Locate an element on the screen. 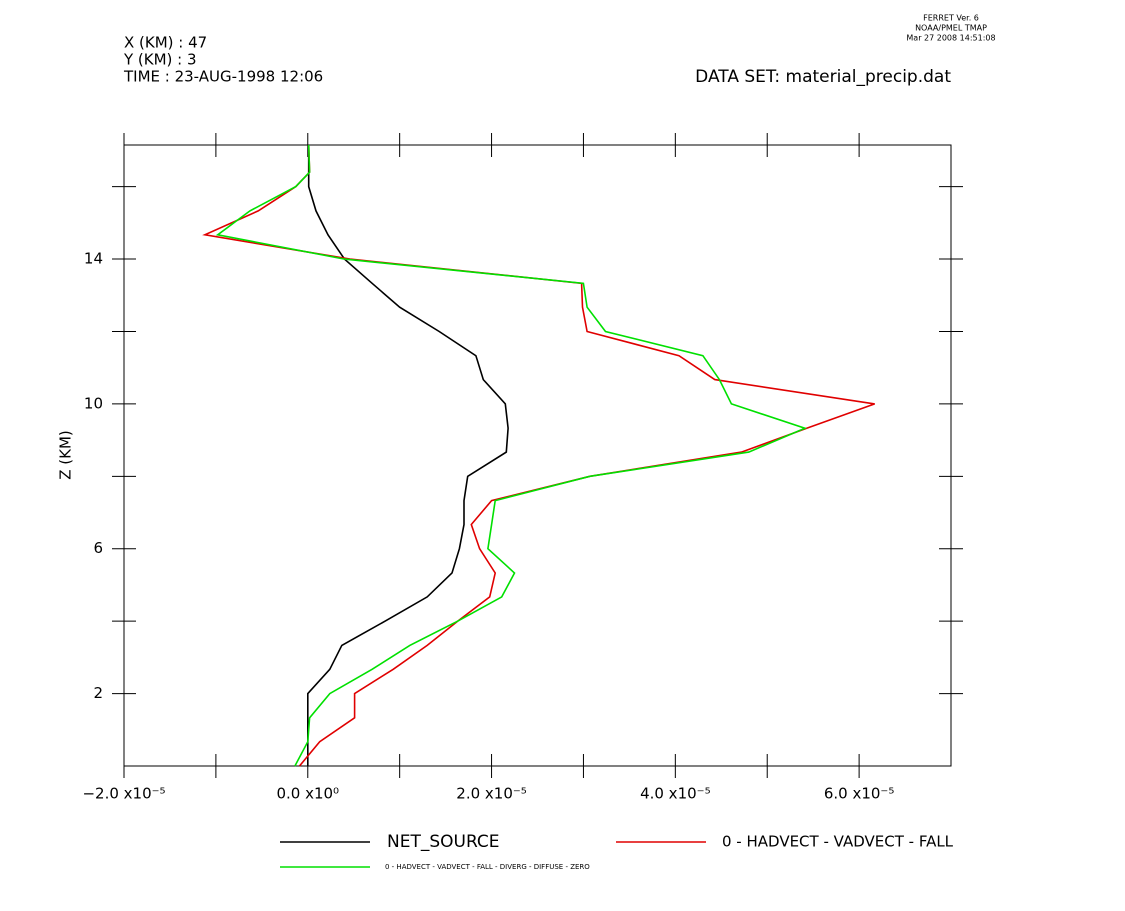 The height and width of the screenshot is (911, 1125). stamp: FERRET Ver. 6 is located at coordinates (951, 18).